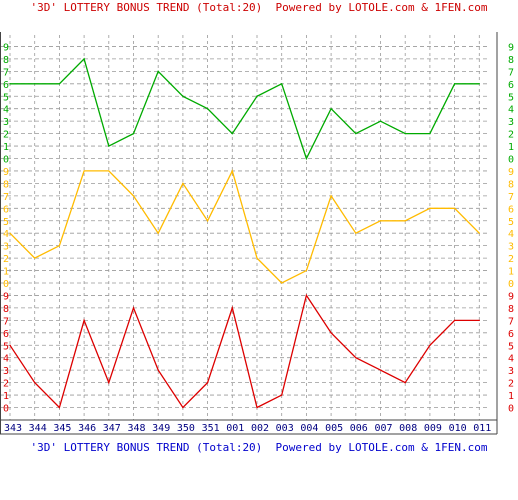 This screenshot has width=518, height=500. What do you see at coordinates (161, 428) in the screenshot?
I see `x-tick-label: 349` at bounding box center [161, 428].